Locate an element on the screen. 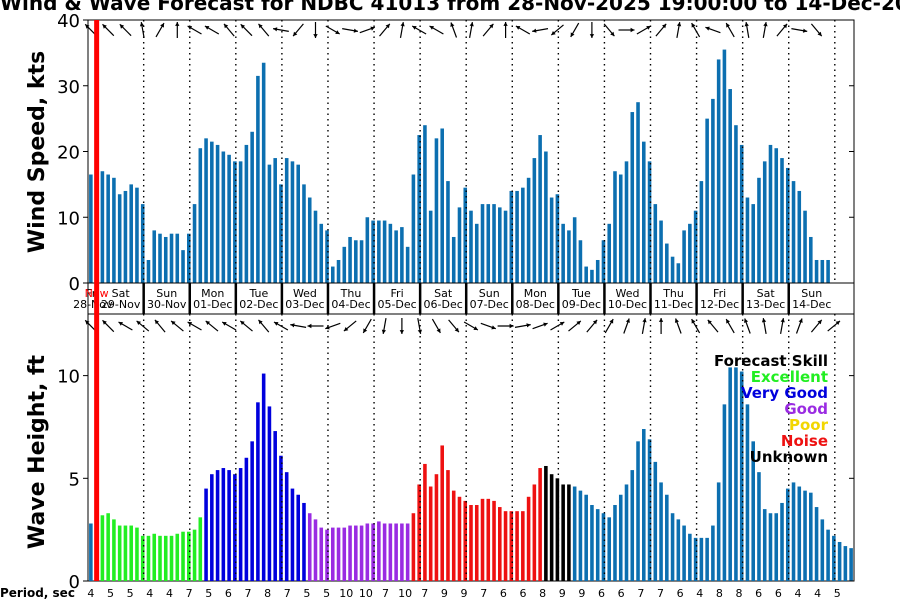 The width and height of the screenshot is (900, 600). day-date-label: 04-Dec is located at coordinates (350, 304).